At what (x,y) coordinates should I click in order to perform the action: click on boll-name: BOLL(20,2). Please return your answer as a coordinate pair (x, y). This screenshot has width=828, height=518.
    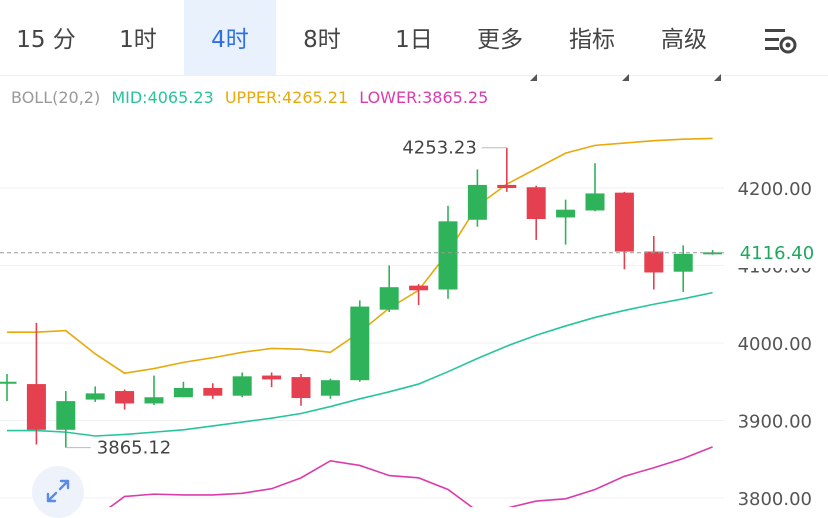
    Looking at the image, I should click on (56, 97).